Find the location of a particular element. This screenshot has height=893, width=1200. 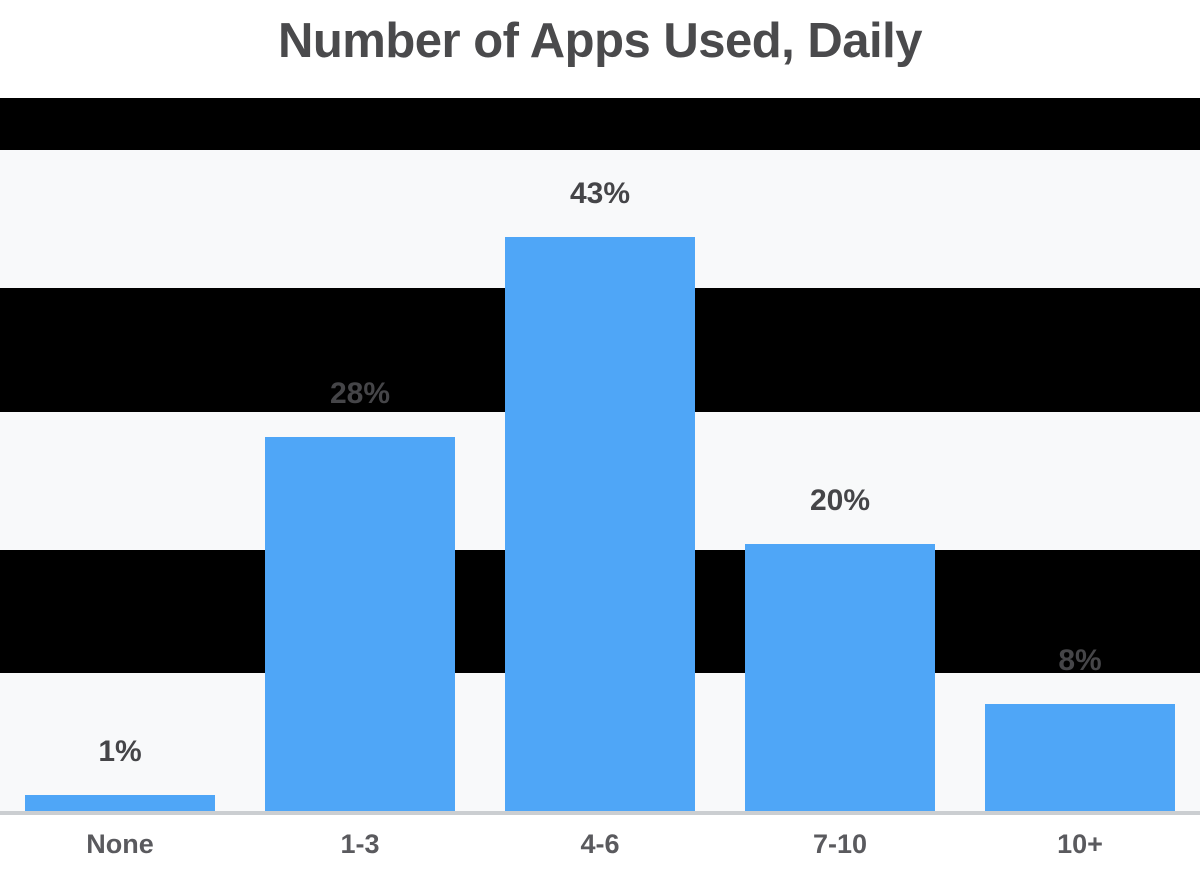

x-axis-label: None is located at coordinates (120, 844).